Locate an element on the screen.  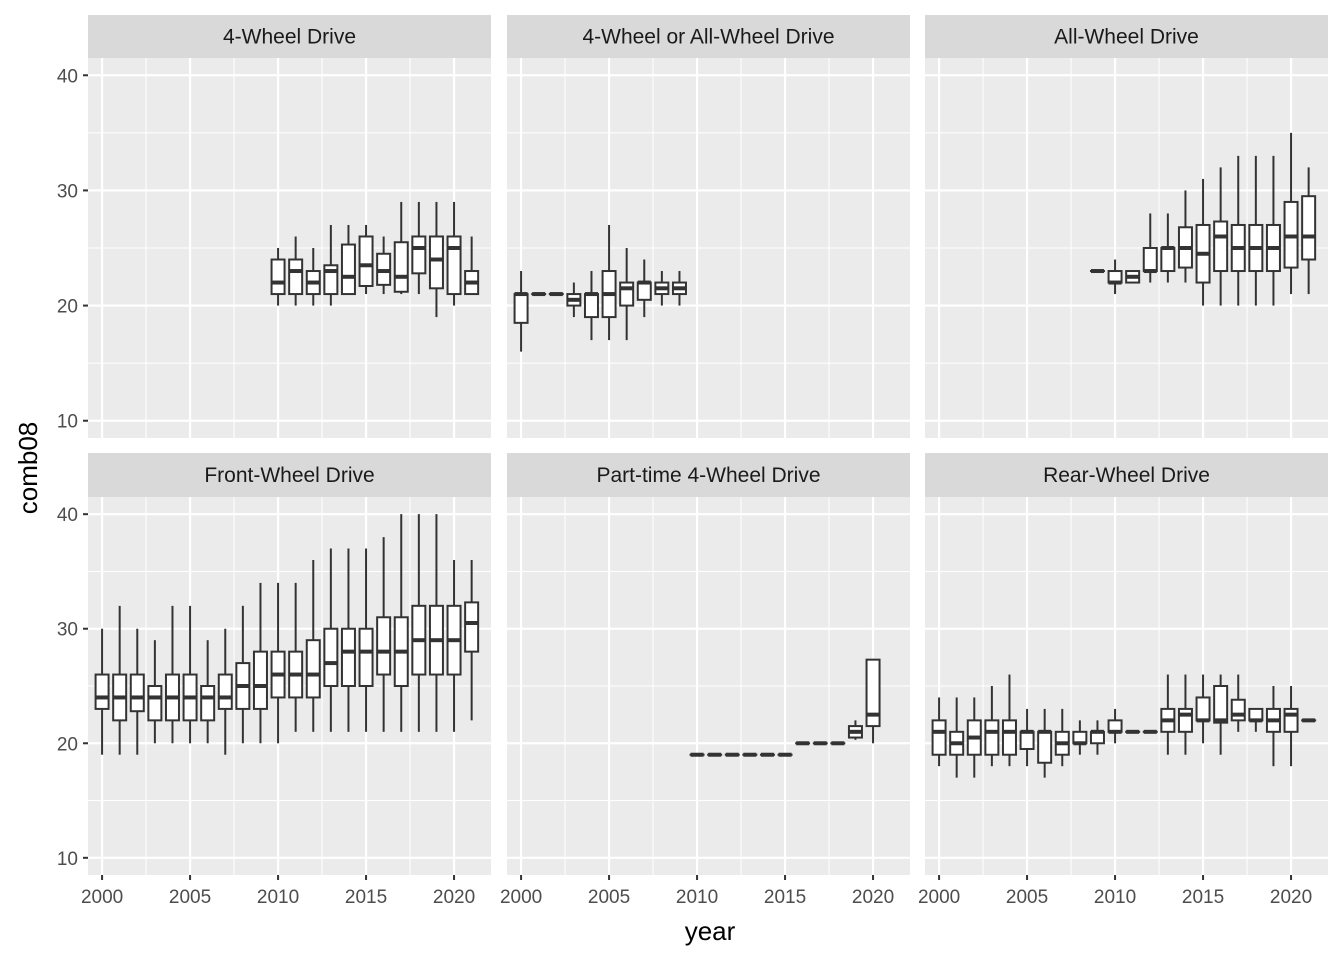
x-axis-title: year is located at coordinates (710, 931).